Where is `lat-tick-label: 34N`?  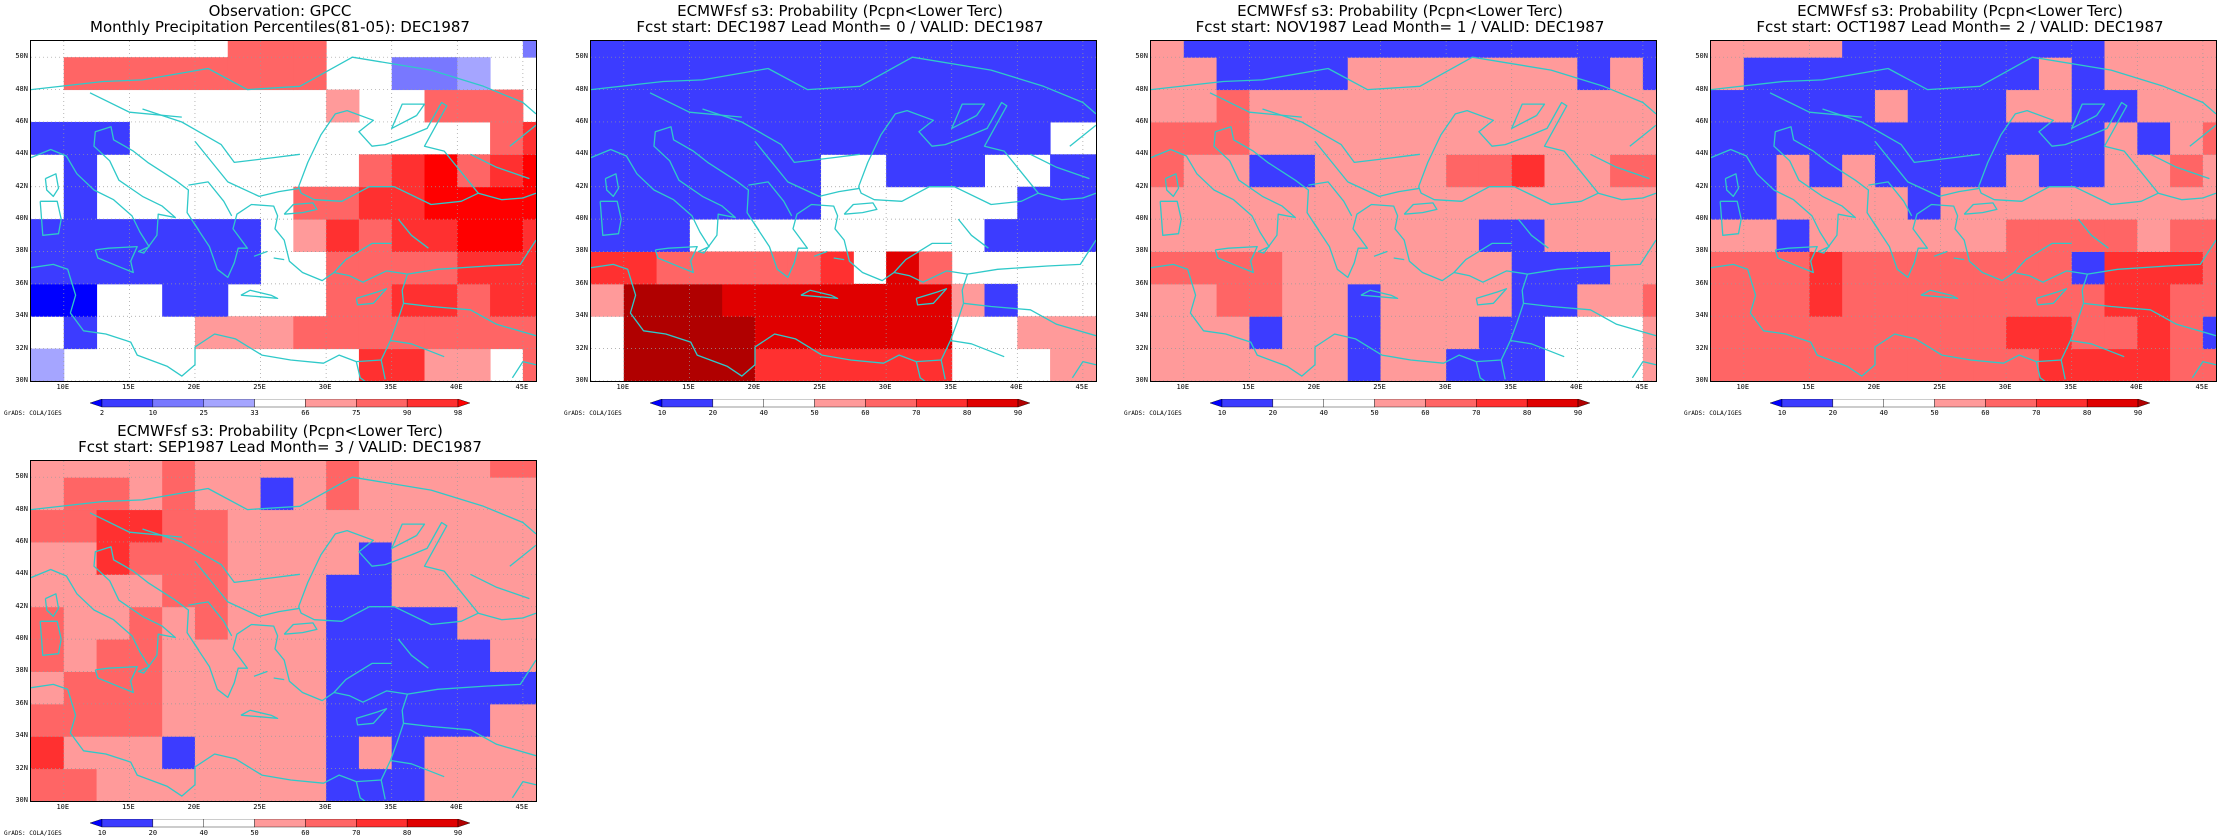
lat-tick-label: 34N is located at coordinates (581, 315).